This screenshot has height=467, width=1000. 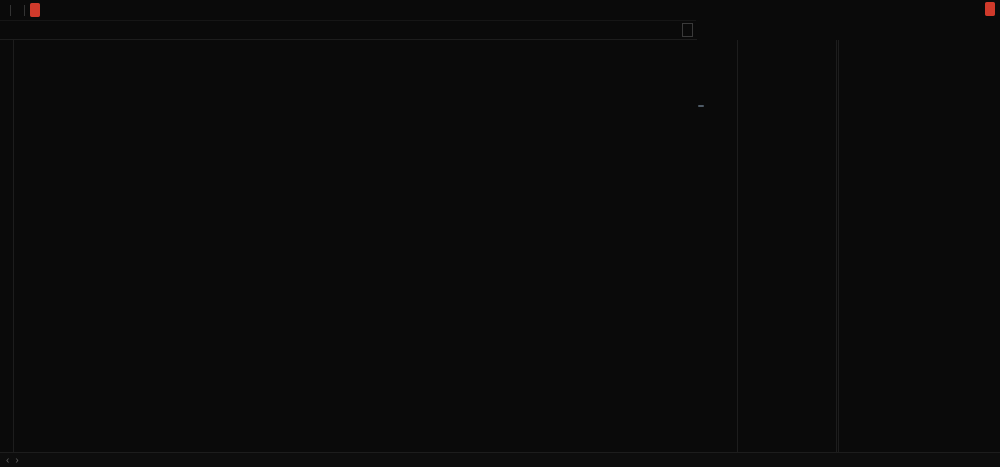 I want to click on instrument-block, so click(x=987, y=10).